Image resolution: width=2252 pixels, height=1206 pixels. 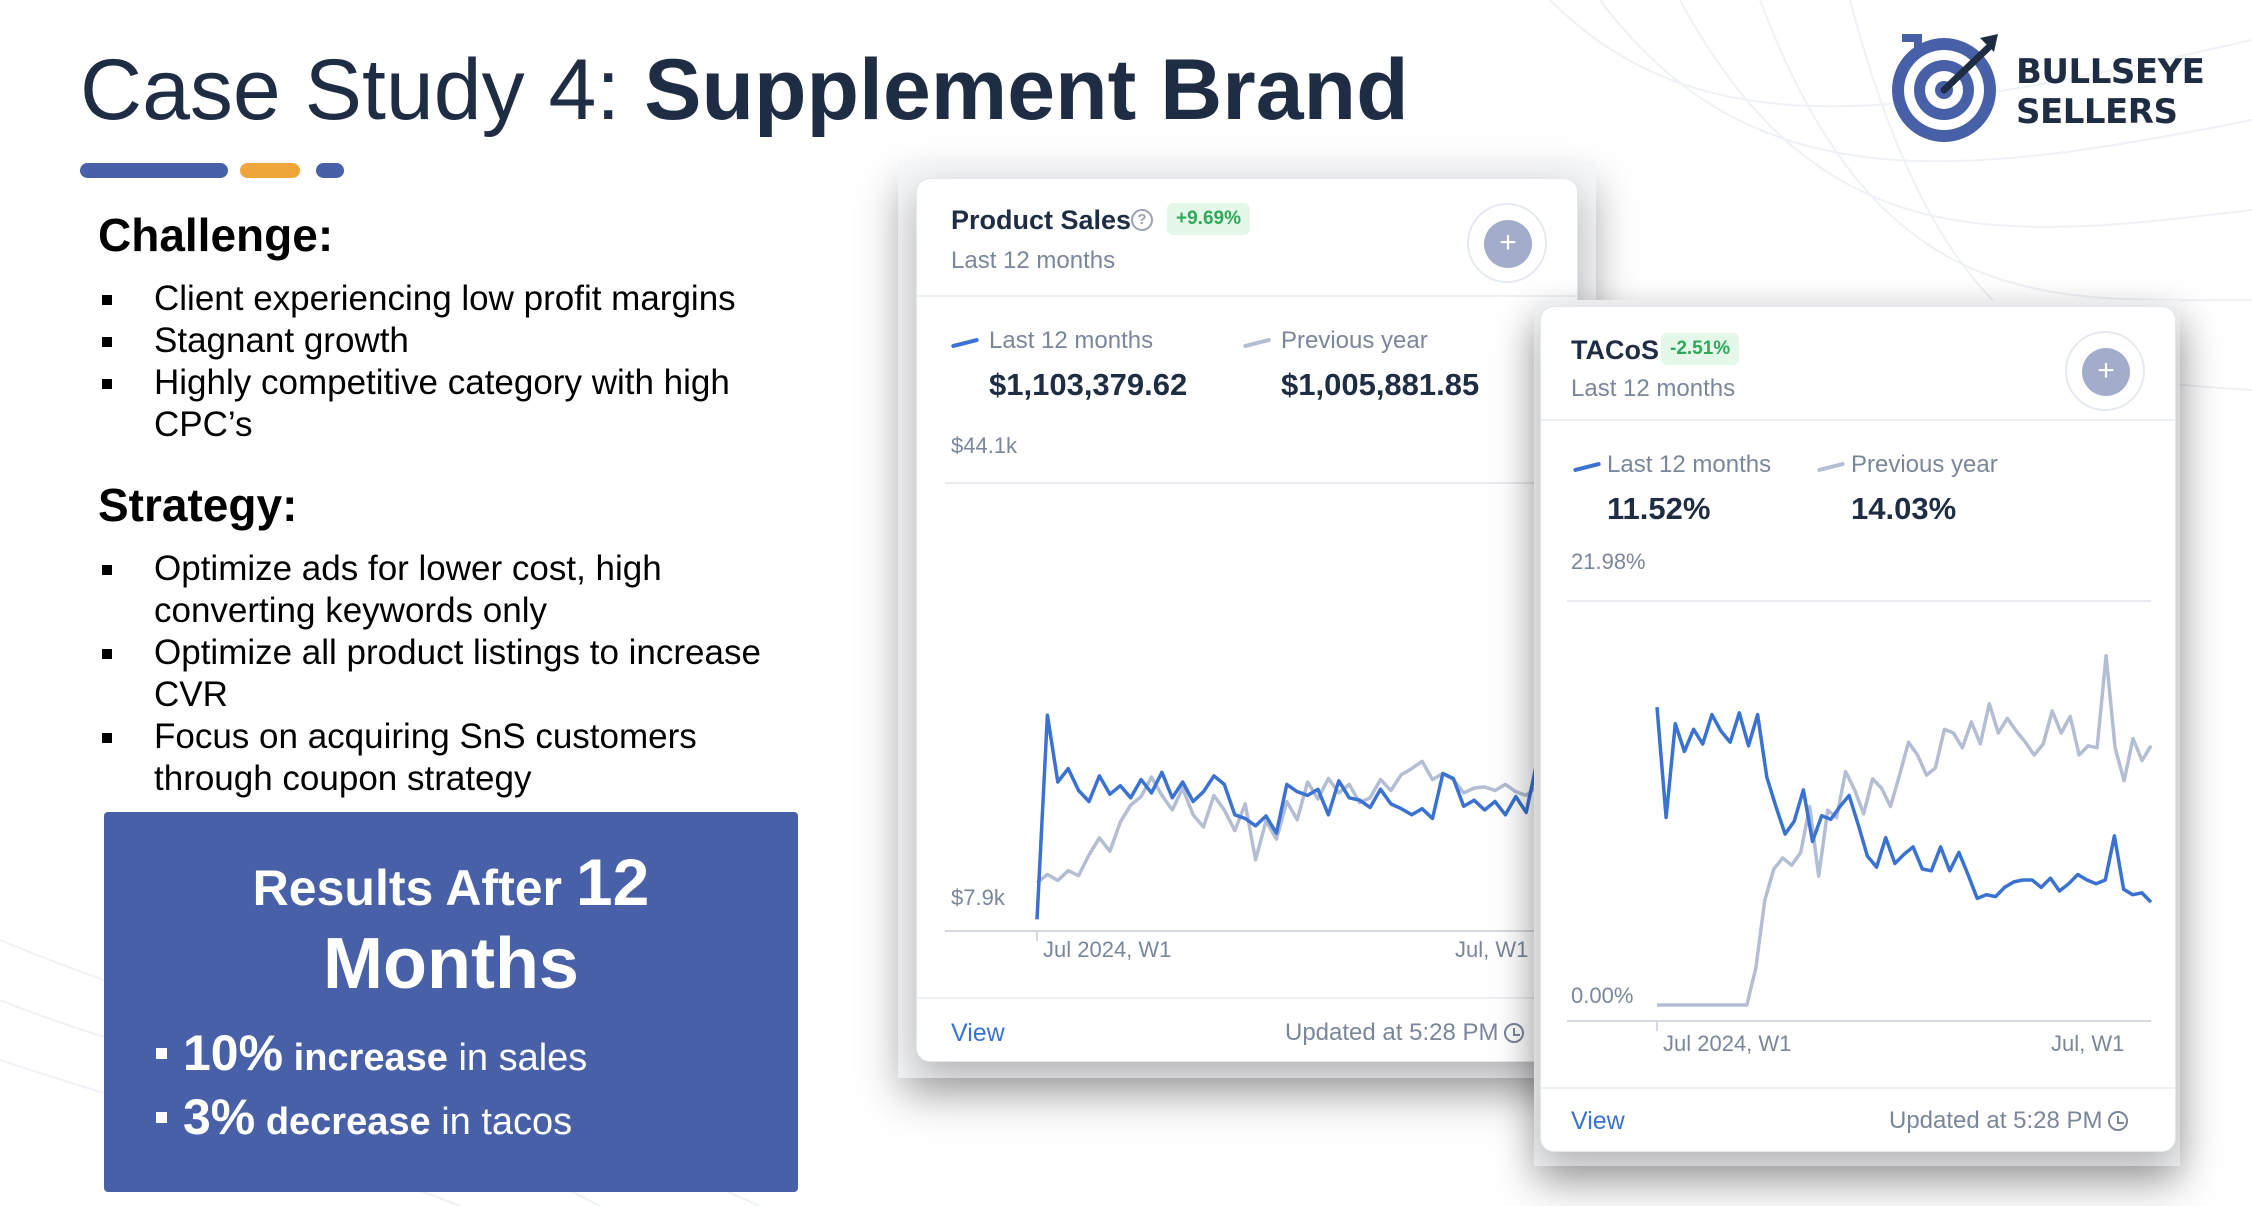 I want to click on question-circle-icon: ?, so click(x=1142, y=220).